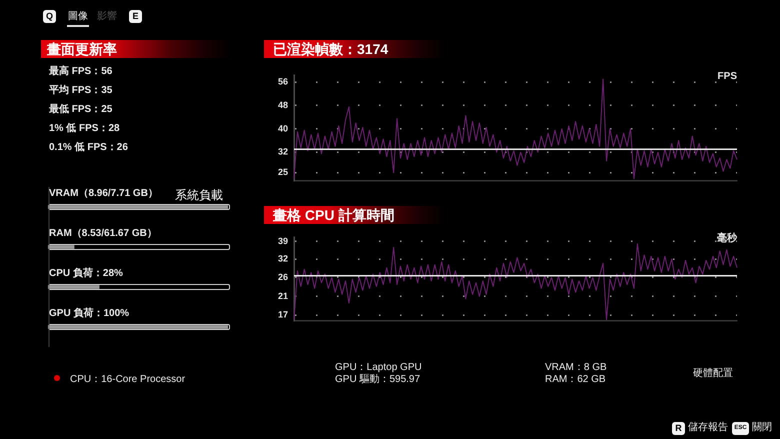 This screenshot has height=439, width=780. I want to click on y-tick-label: 39, so click(283, 241).